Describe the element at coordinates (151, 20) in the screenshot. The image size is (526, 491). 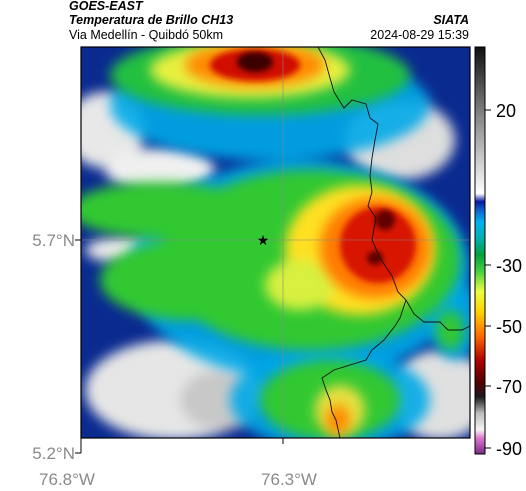
I see `product-title: Temperatura de Brillo CH13` at that location.